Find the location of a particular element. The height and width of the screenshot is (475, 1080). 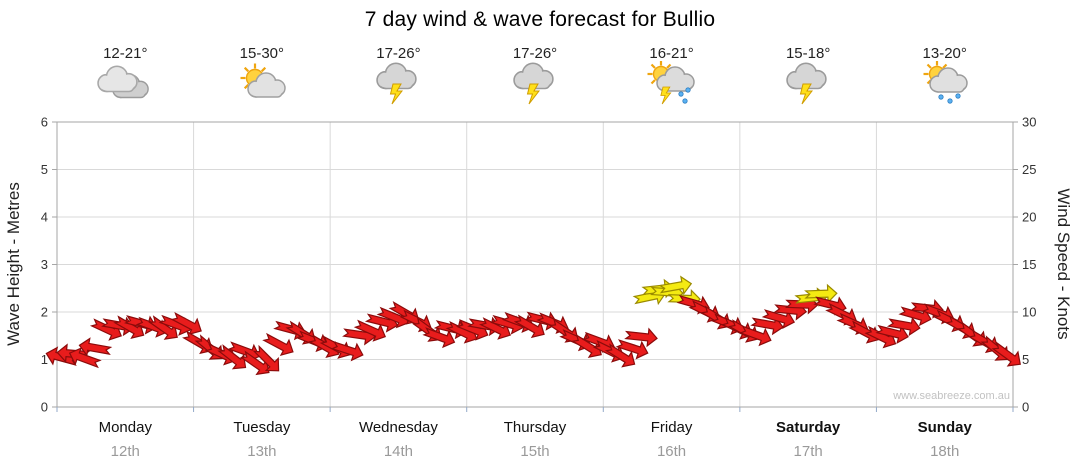

day-label: Friday is located at coordinates (671, 427).